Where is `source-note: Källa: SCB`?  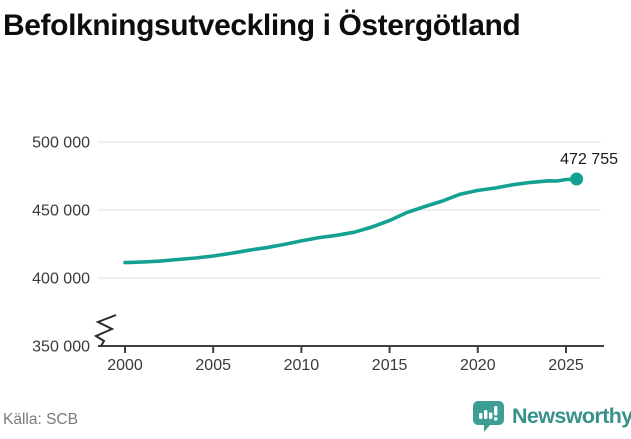
source-note: Källa: SCB is located at coordinates (40, 419).